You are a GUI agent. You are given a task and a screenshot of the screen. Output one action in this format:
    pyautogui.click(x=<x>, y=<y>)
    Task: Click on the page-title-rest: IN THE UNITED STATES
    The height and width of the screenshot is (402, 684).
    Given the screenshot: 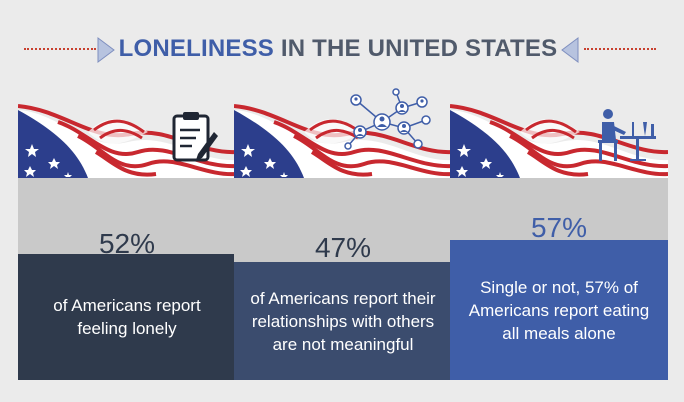 What is the action you would take?
    pyautogui.click(x=416, y=48)
    